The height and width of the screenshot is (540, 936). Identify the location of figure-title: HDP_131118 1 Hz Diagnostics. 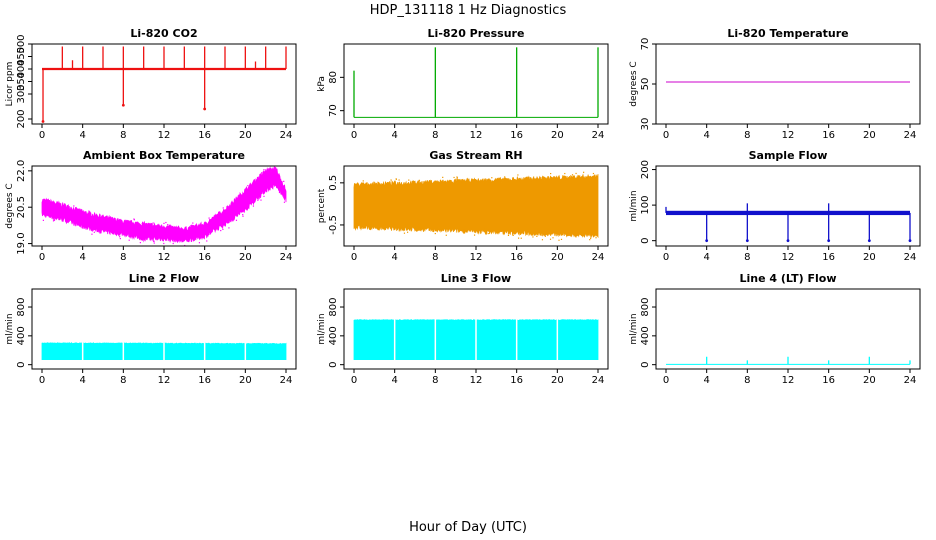
(468, 10).